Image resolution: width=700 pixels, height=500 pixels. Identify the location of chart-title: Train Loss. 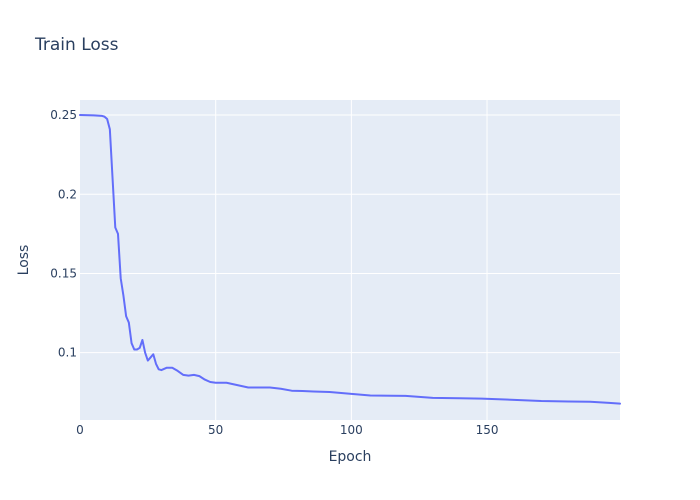
(76, 45).